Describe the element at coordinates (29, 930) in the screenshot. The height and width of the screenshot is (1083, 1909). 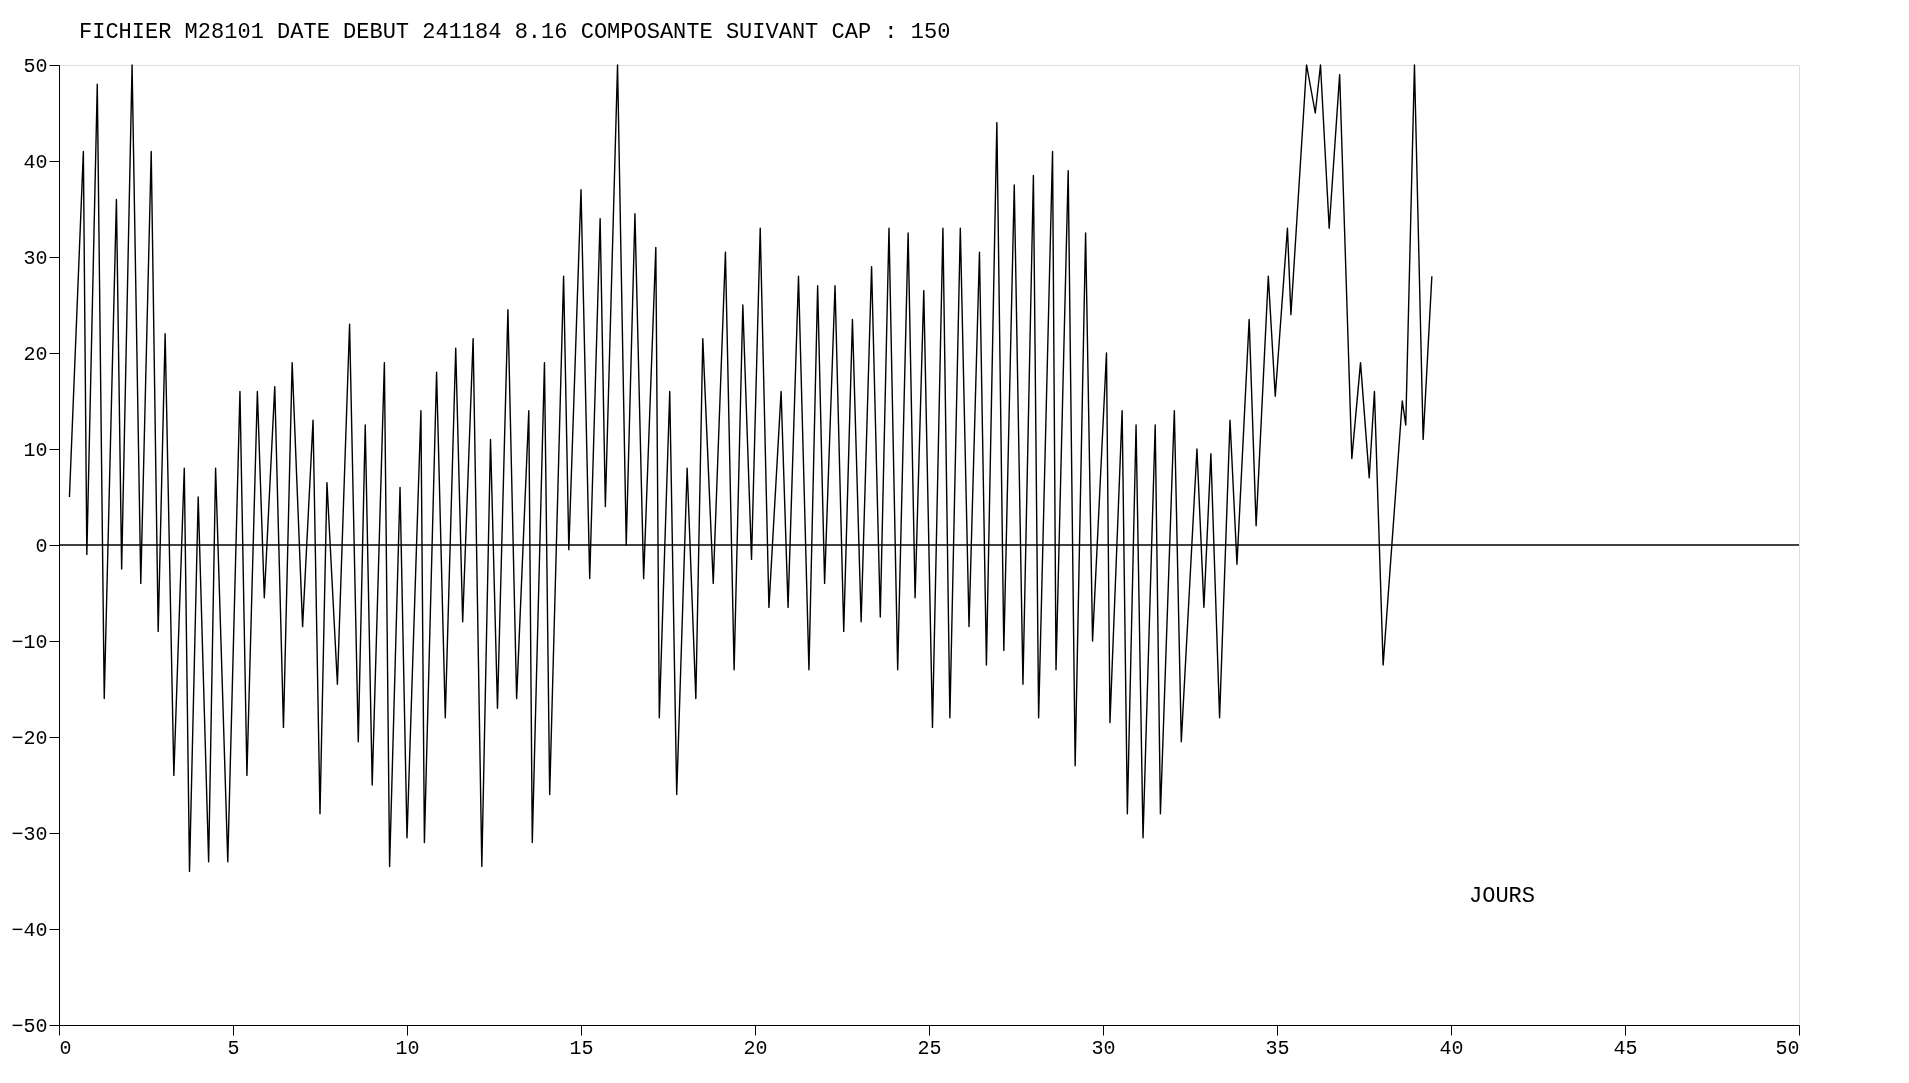
I see `y-tick-label: −40` at that location.